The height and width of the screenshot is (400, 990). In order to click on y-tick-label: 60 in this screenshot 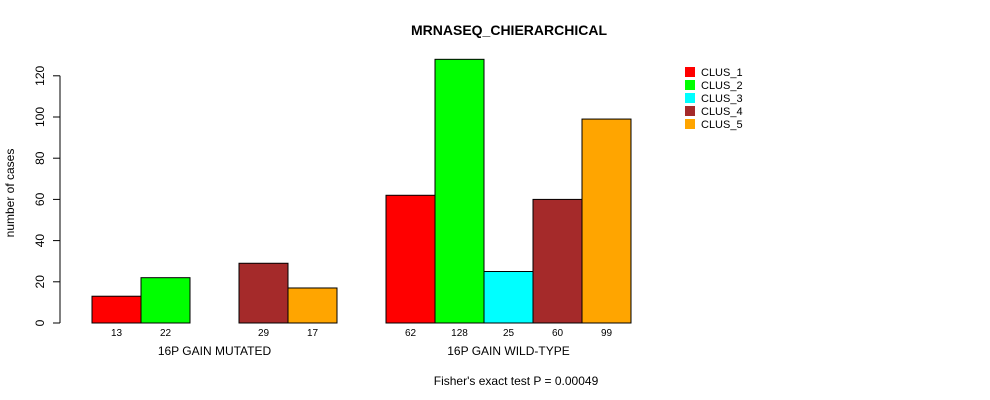, I will do `click(40, 199)`.